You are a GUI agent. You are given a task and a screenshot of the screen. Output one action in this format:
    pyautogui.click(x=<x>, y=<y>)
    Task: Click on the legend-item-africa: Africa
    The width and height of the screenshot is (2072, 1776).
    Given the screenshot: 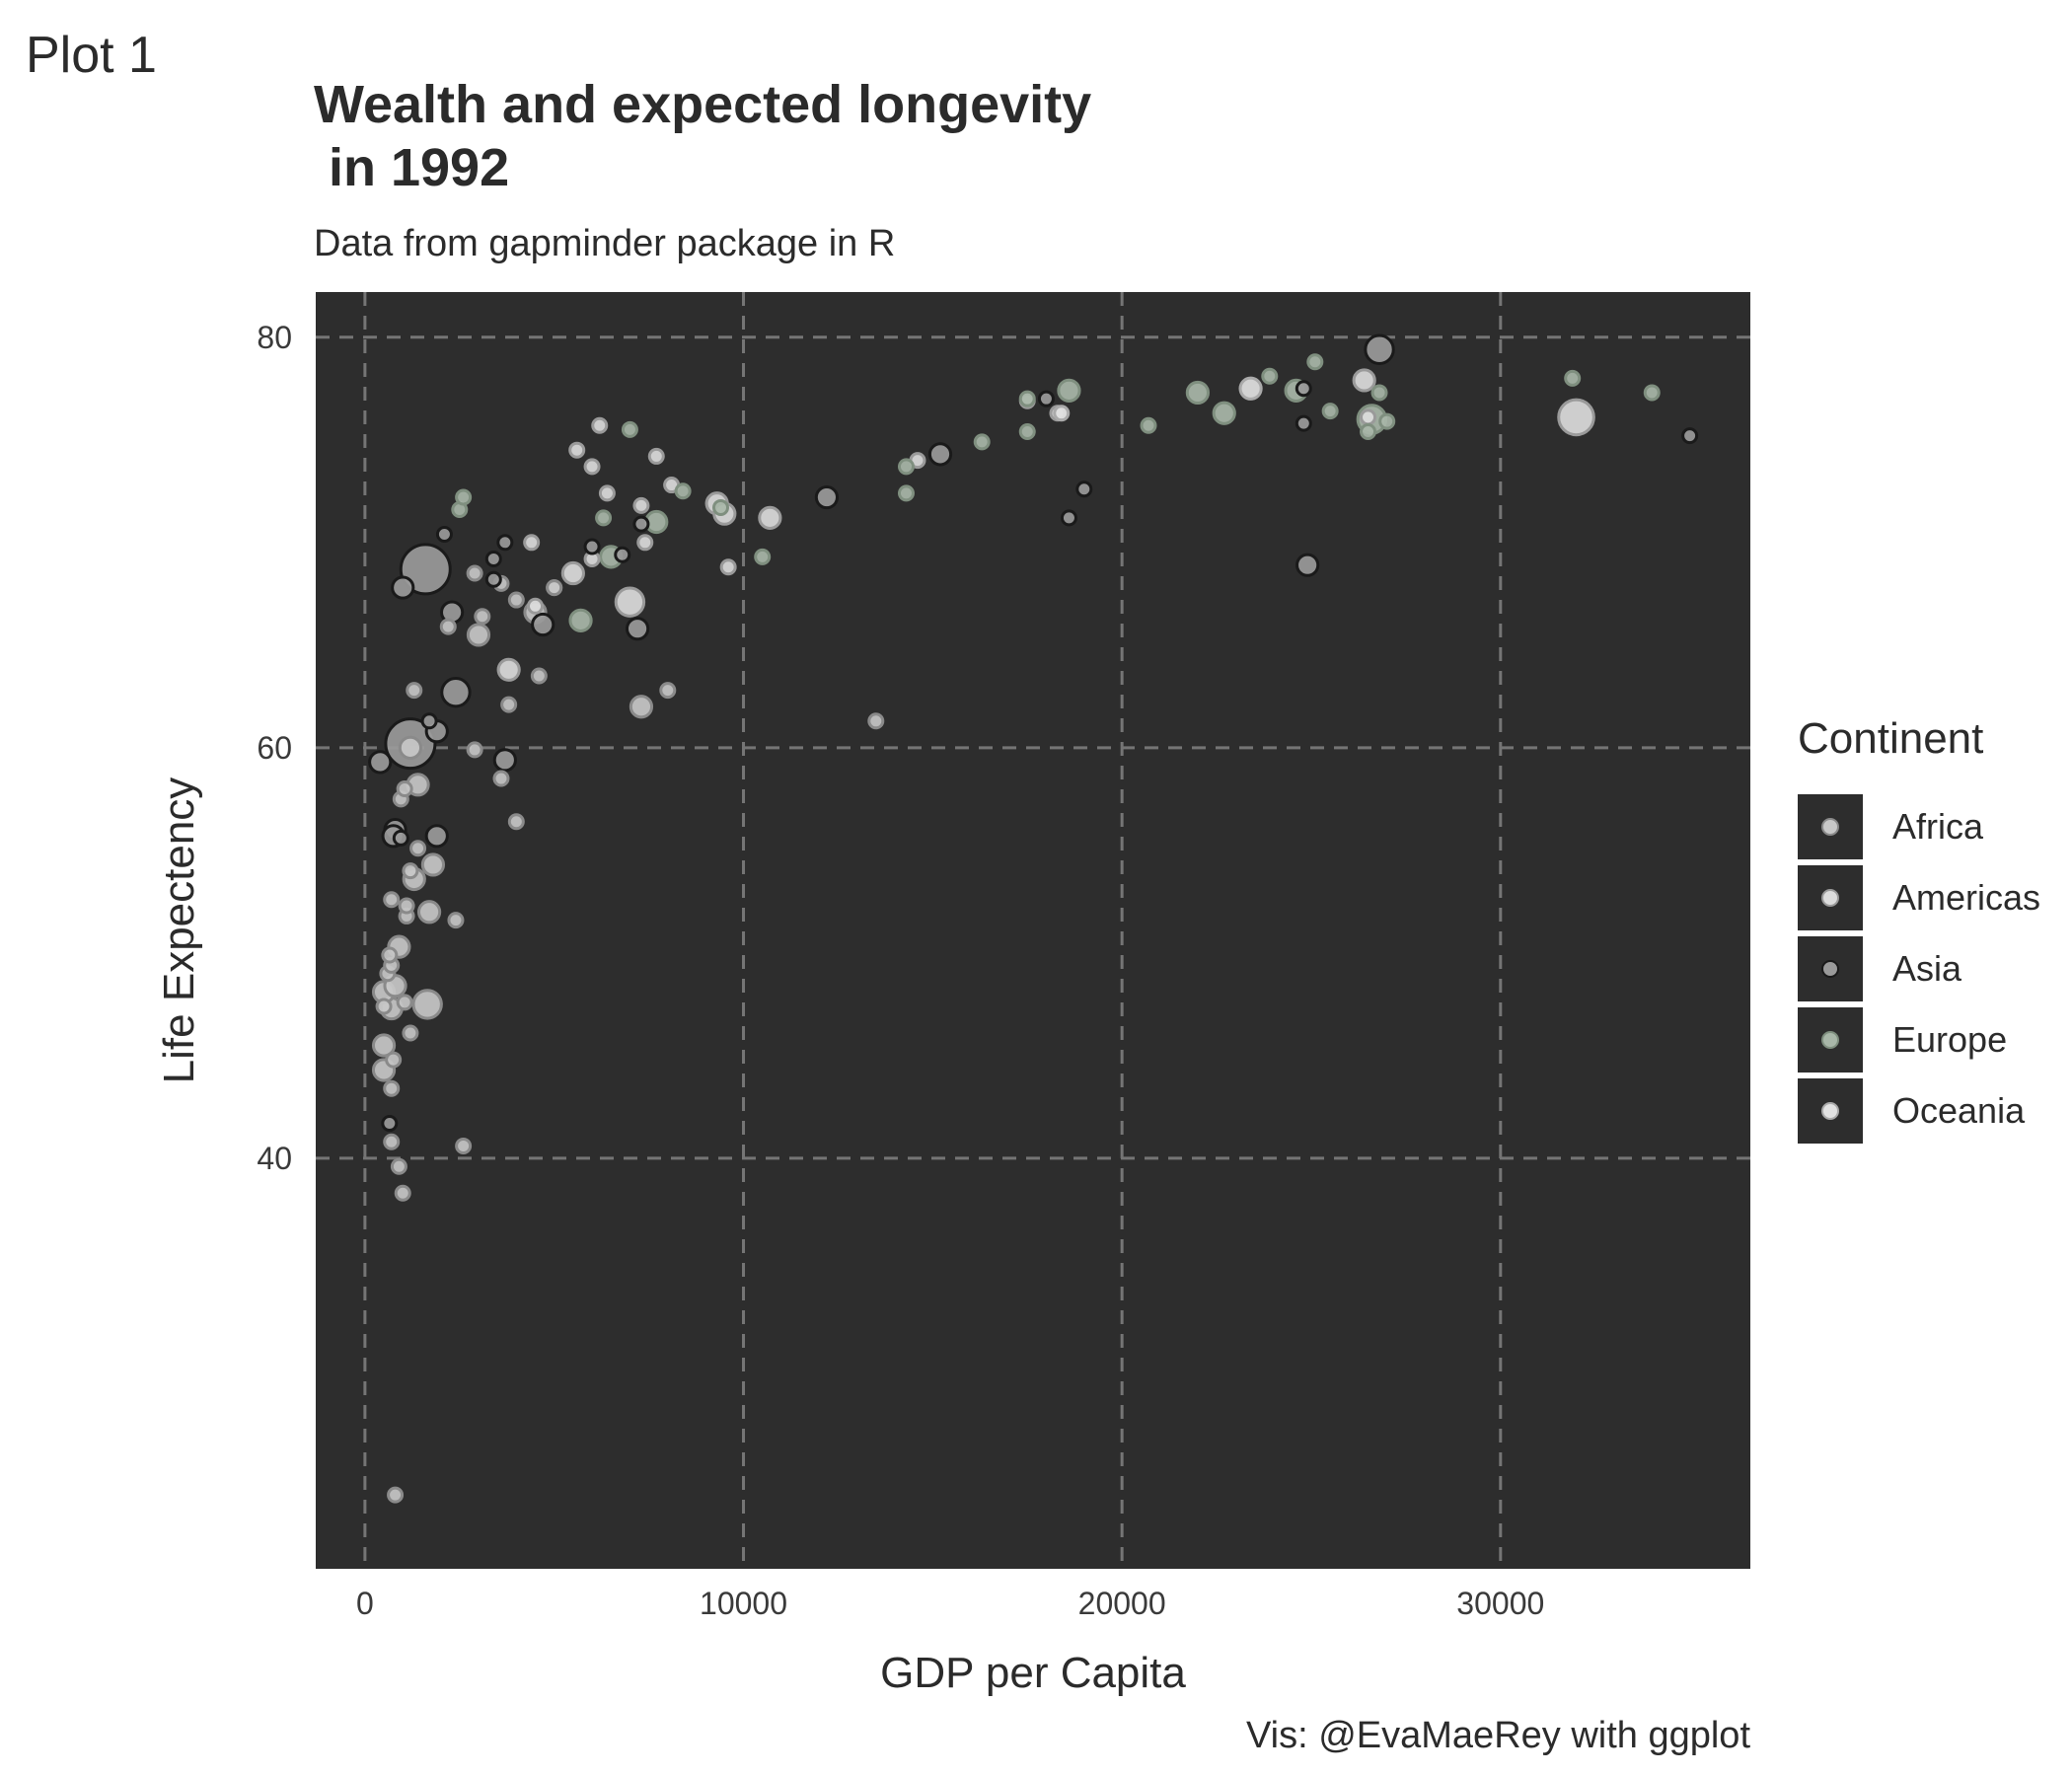 What is the action you would take?
    pyautogui.click(x=1919, y=827)
    